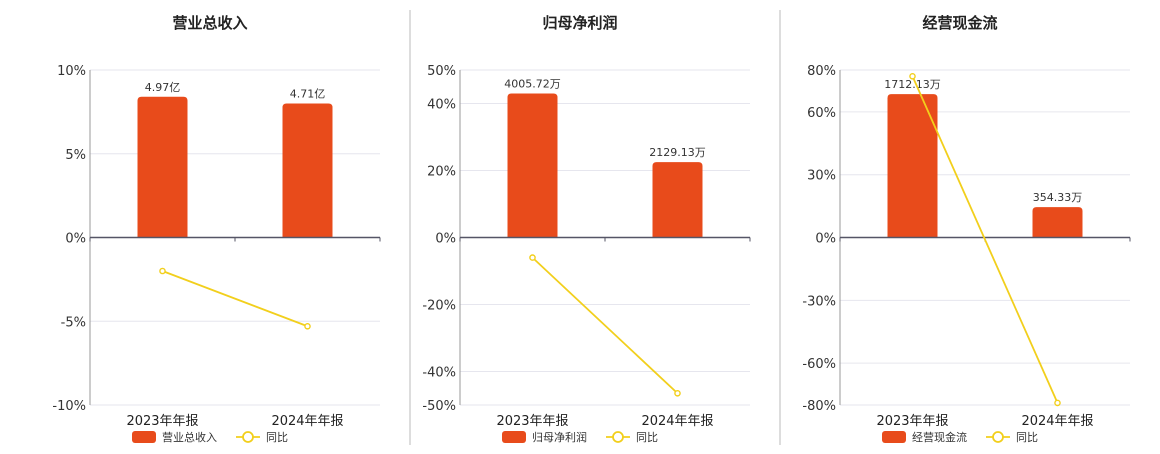 This screenshot has height=454, width=1160. What do you see at coordinates (439, 406) in the screenshot?
I see `y-tick-label: -50%` at bounding box center [439, 406].